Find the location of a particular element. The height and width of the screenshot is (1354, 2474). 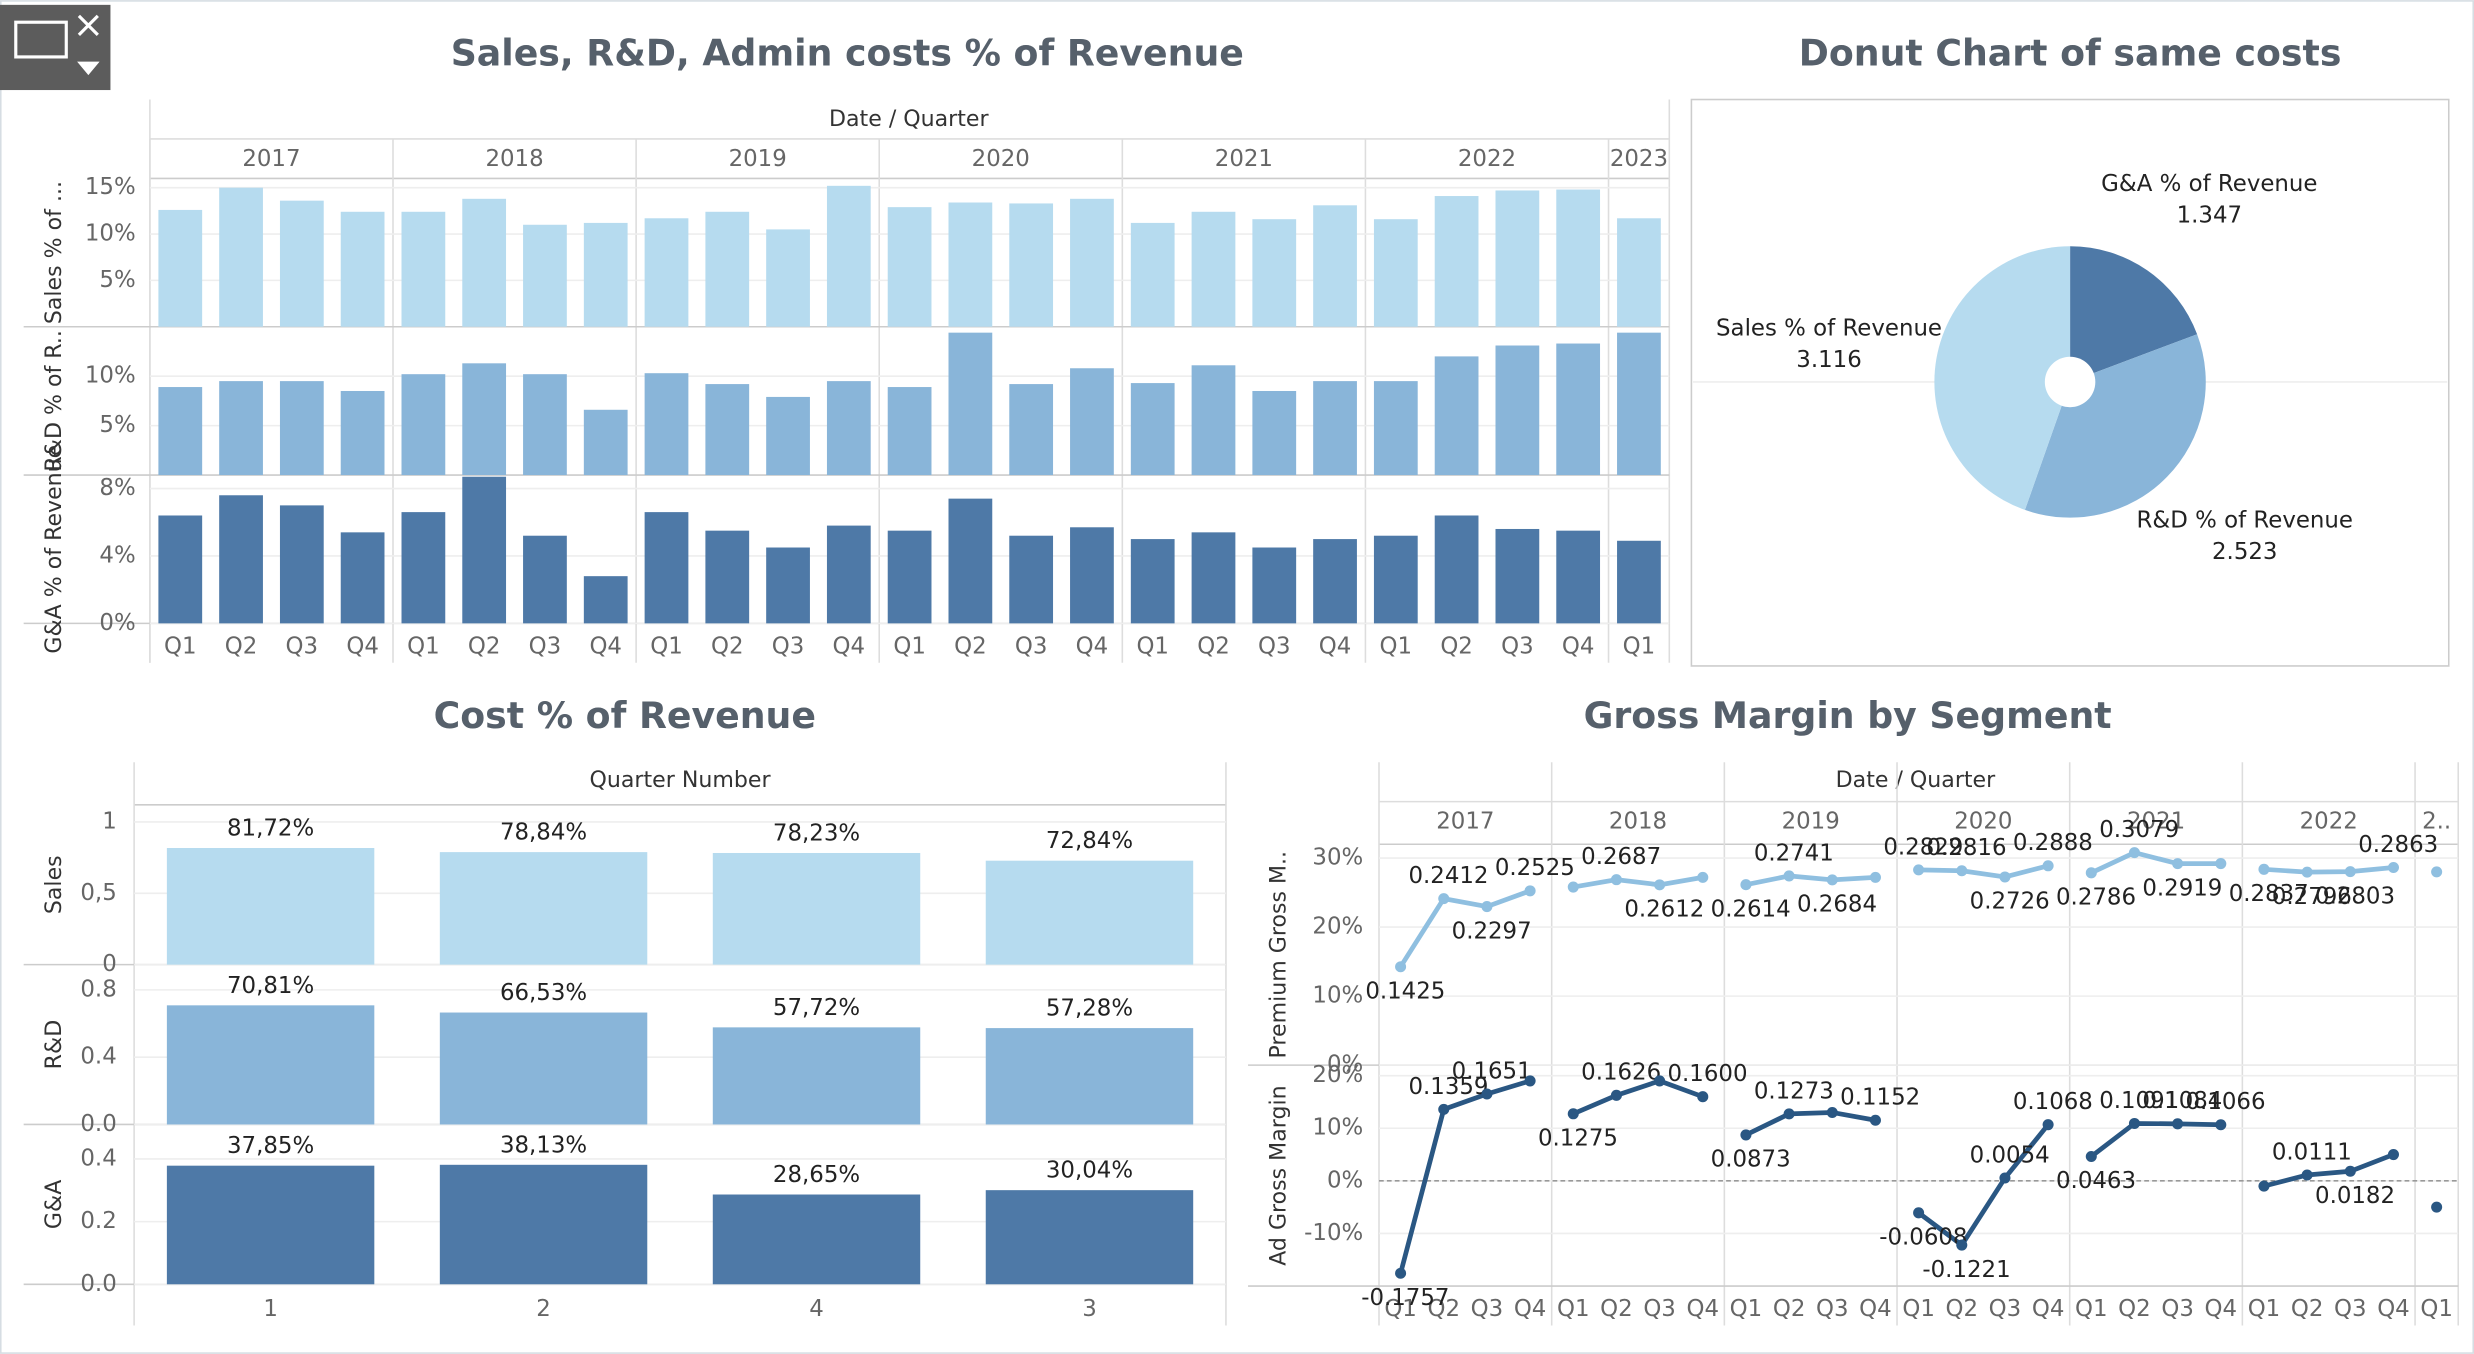

y-axis-label: Premium Gross M.. is located at coordinates (1279, 955).